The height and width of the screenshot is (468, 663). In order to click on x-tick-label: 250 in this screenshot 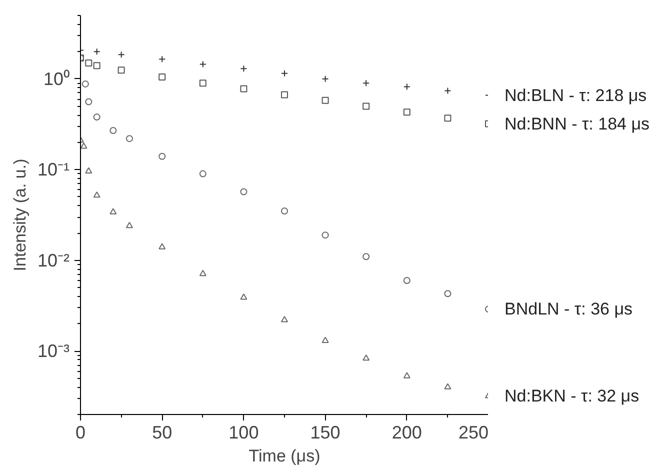, I will do `click(473, 432)`.